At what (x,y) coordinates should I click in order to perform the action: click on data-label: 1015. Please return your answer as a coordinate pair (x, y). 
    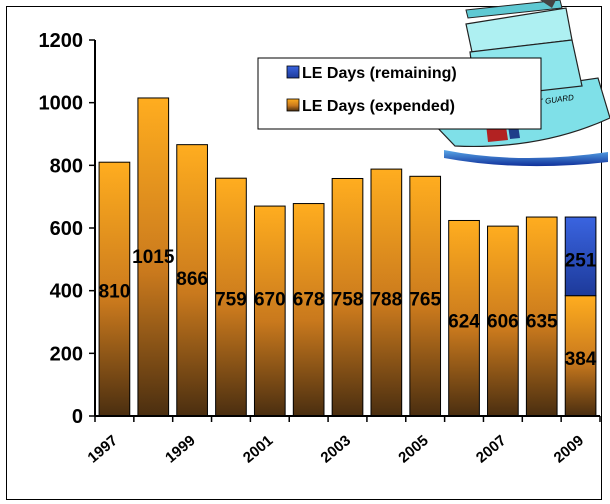
    Looking at the image, I should click on (153, 257).